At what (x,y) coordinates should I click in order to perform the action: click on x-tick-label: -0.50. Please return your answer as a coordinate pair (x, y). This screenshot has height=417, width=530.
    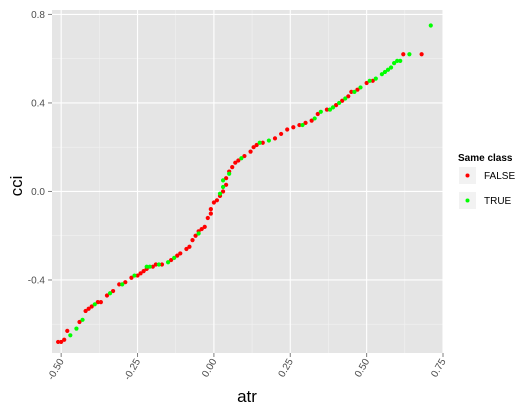
    Looking at the image, I should click on (56, 370).